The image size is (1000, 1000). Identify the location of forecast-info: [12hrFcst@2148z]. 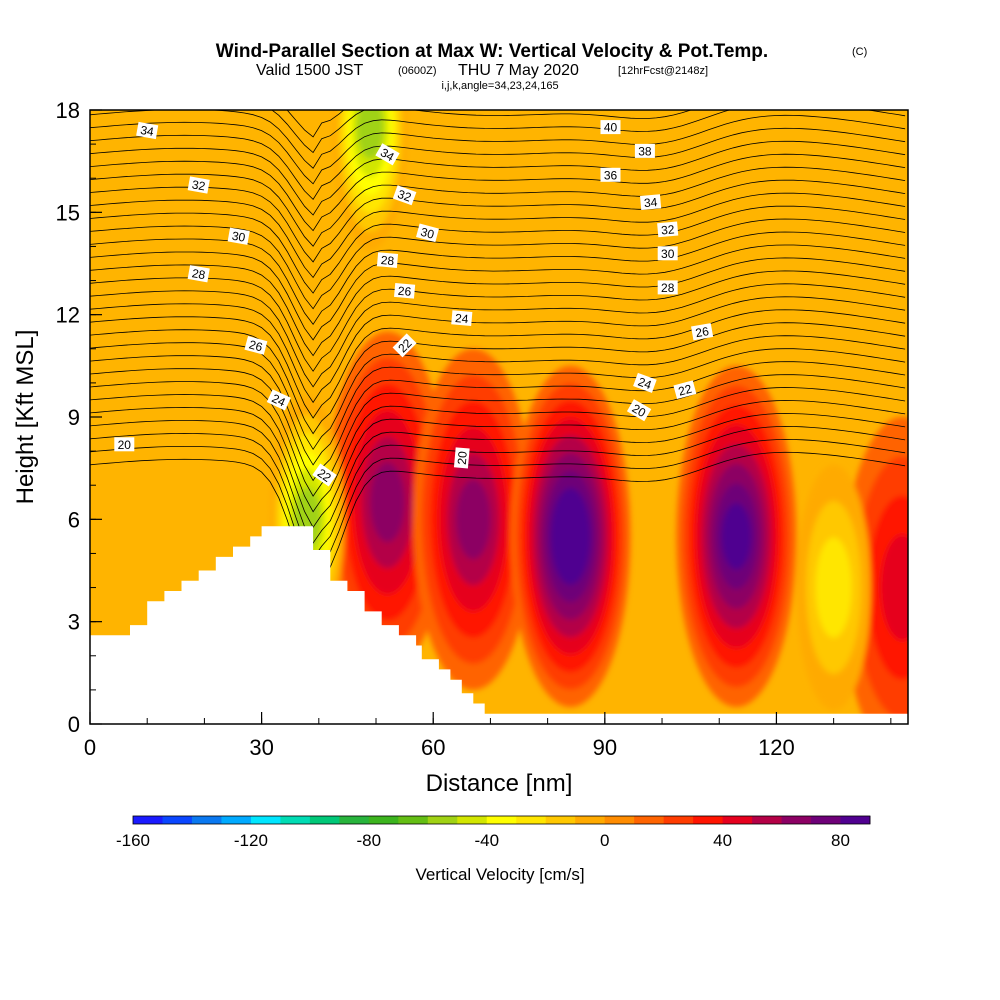
(663, 71).